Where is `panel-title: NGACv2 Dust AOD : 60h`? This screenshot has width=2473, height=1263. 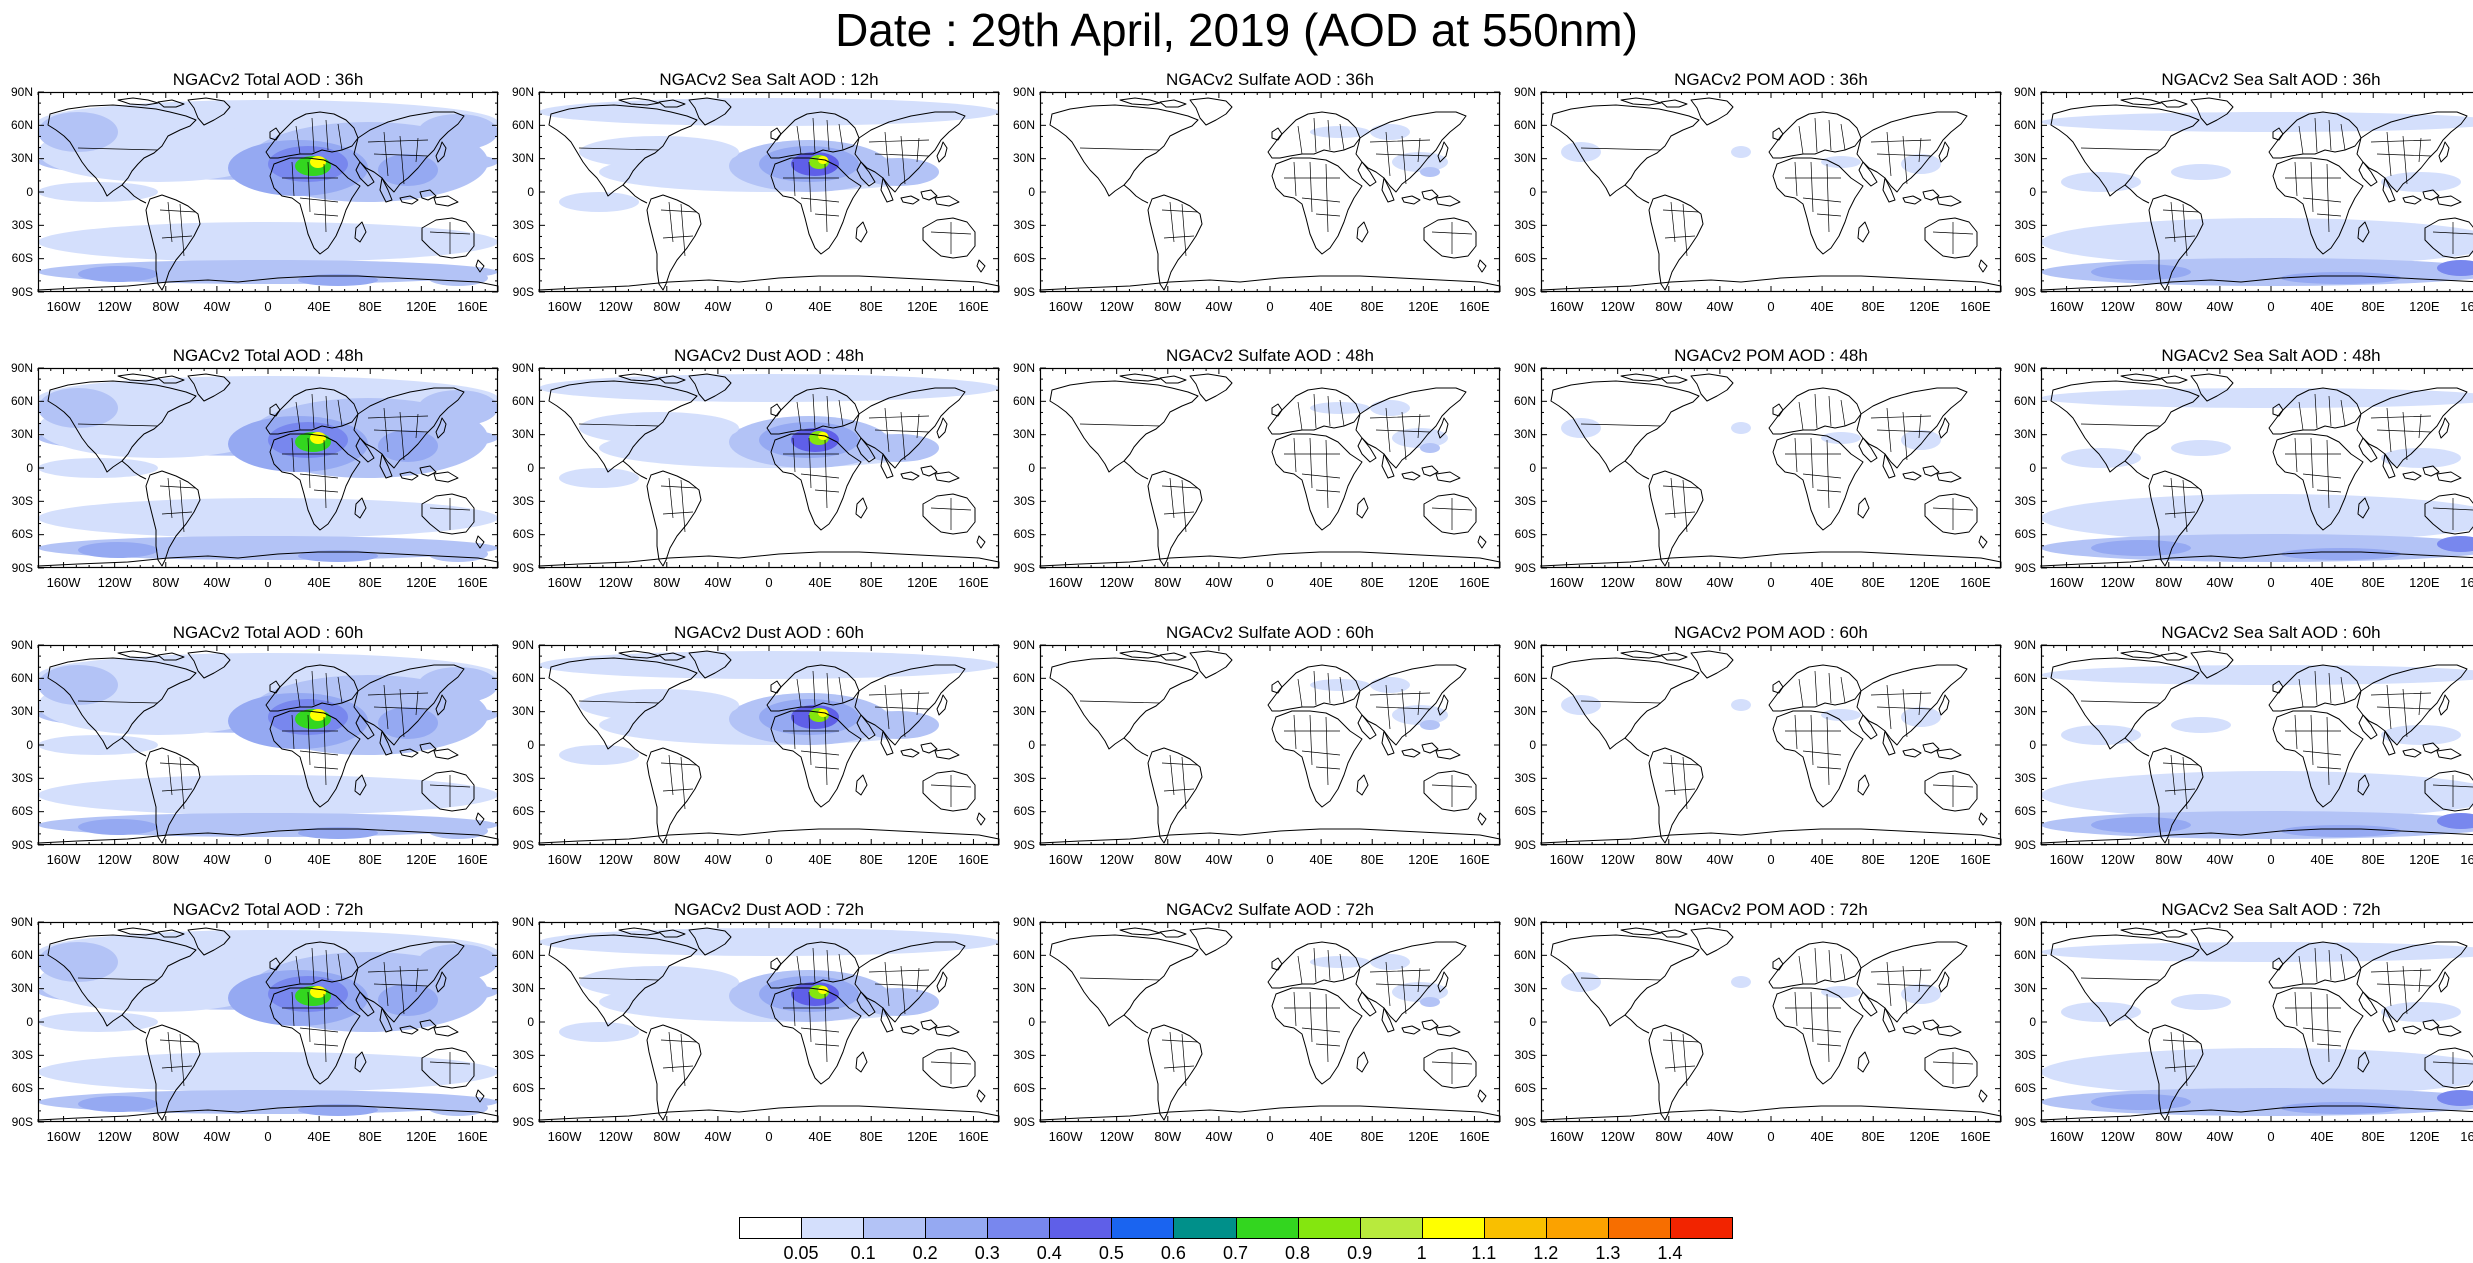 panel-title: NGACv2 Dust AOD : 60h is located at coordinates (769, 633).